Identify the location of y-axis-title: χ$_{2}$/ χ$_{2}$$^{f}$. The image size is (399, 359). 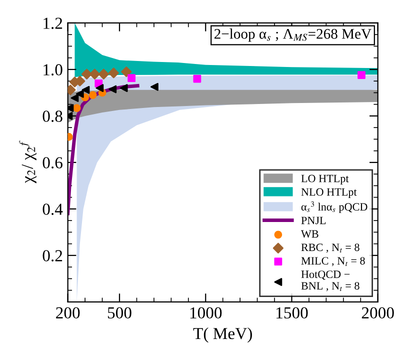
(27, 162).